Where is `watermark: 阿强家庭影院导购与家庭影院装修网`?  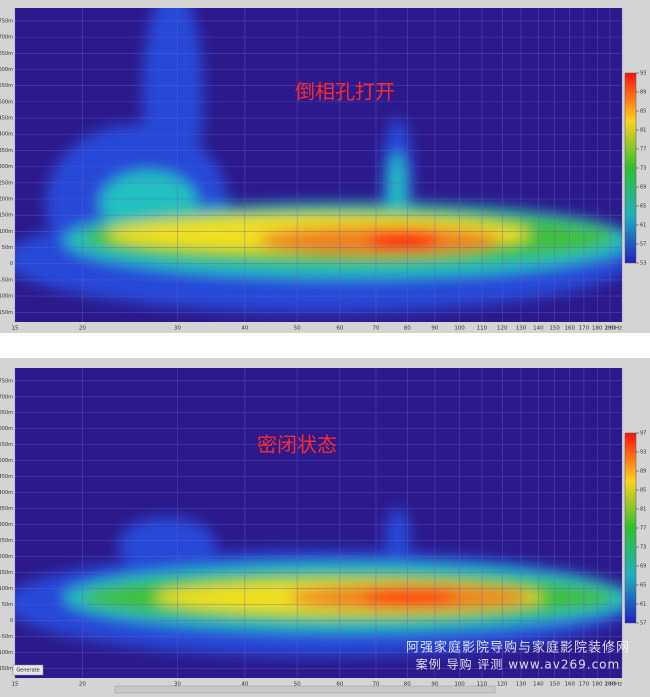
watermark: 阿强家庭影院导购与家庭影院装修网 is located at coordinates (518, 648).